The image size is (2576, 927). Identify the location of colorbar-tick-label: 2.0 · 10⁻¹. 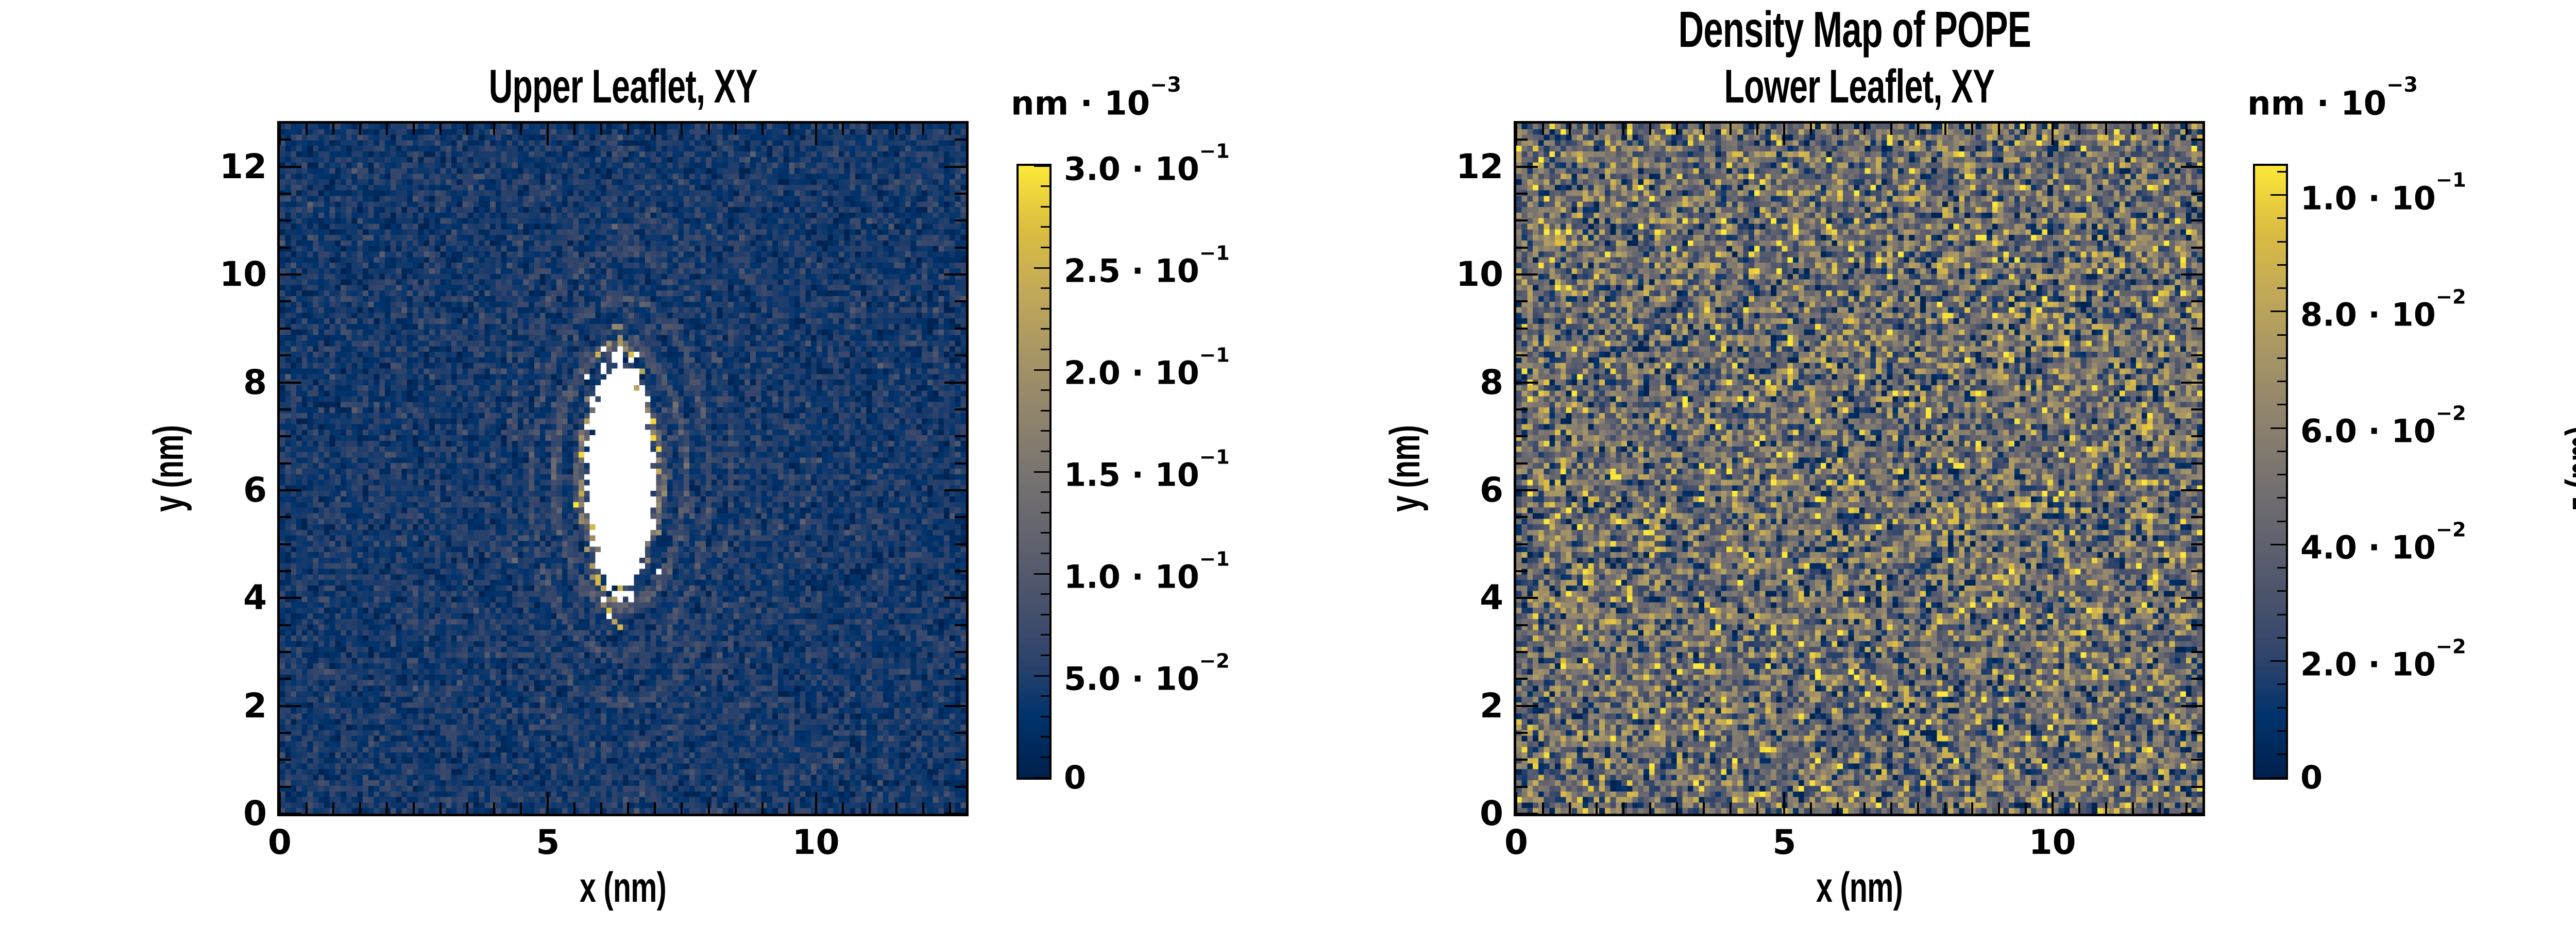
(1147, 368).